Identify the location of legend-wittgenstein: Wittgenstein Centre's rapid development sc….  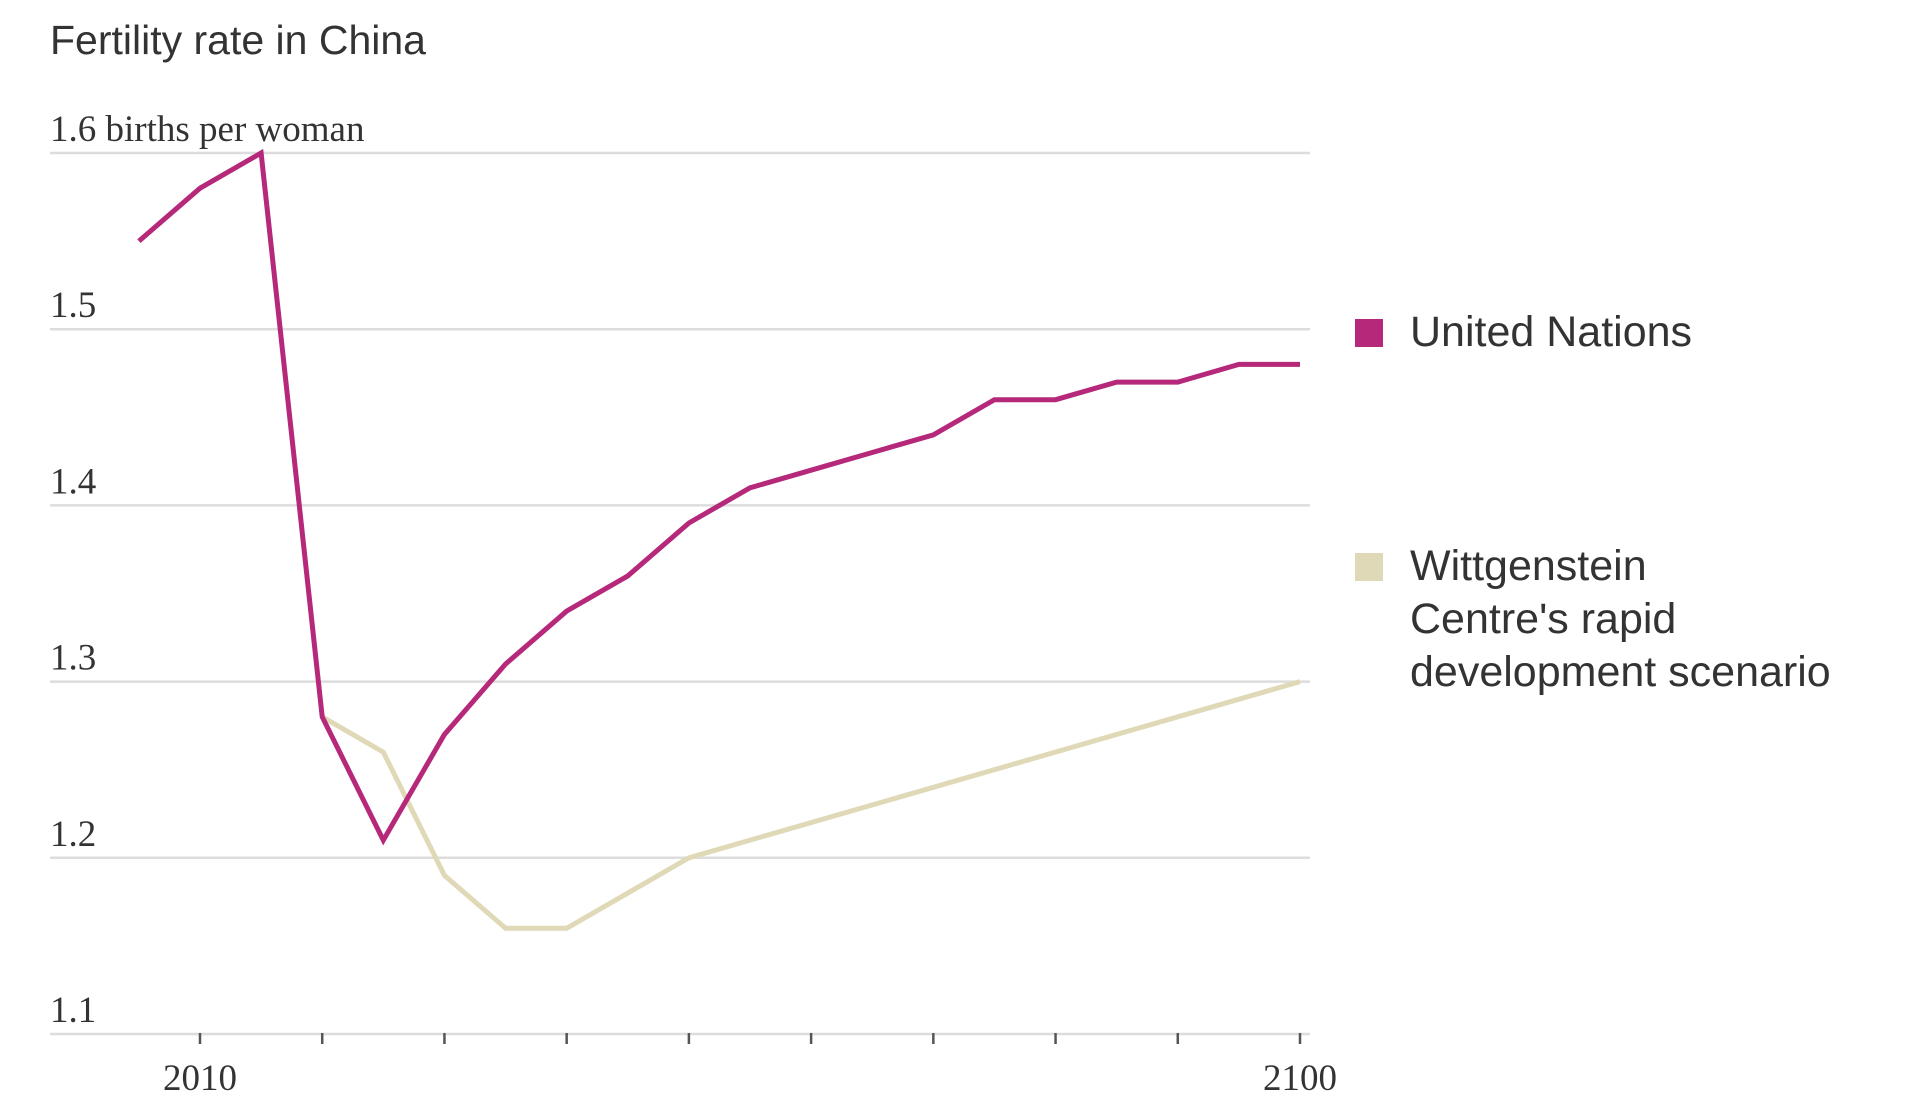
(1593, 619).